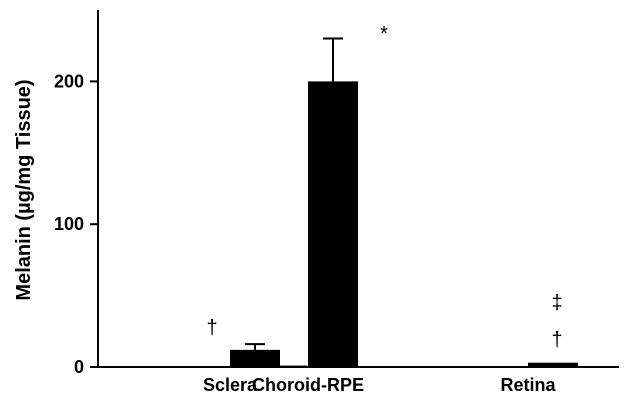 This screenshot has width=628, height=406. I want to click on y-tick-label: 0, so click(79, 367).